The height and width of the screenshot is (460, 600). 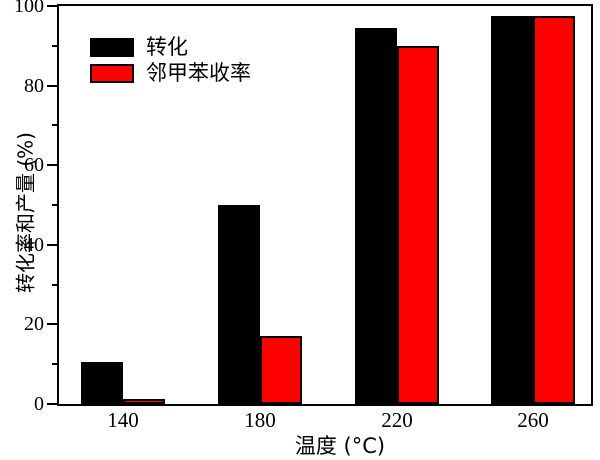 What do you see at coordinates (198, 73) in the screenshot?
I see `legend-label-yield: 邻甲苯收率` at bounding box center [198, 73].